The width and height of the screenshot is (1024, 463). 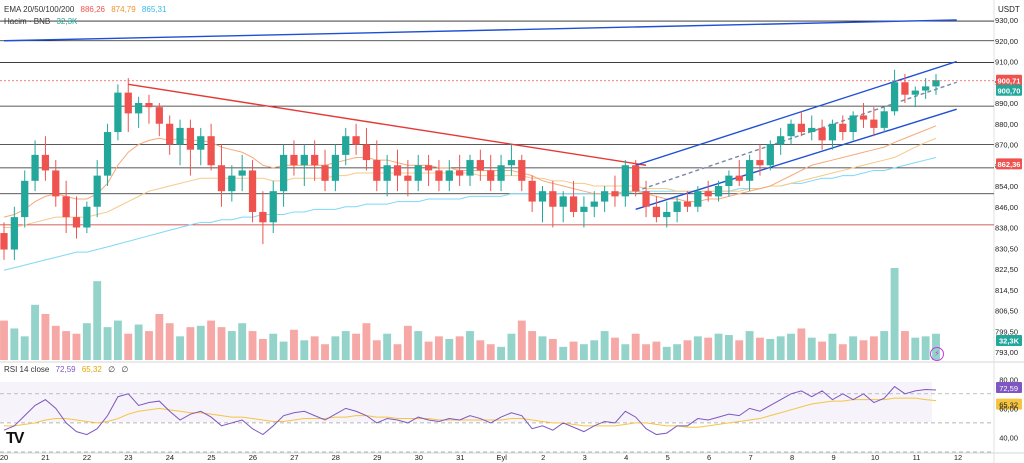 What do you see at coordinates (112, 369) in the screenshot?
I see `rsi-extra-1: ∅` at bounding box center [112, 369].